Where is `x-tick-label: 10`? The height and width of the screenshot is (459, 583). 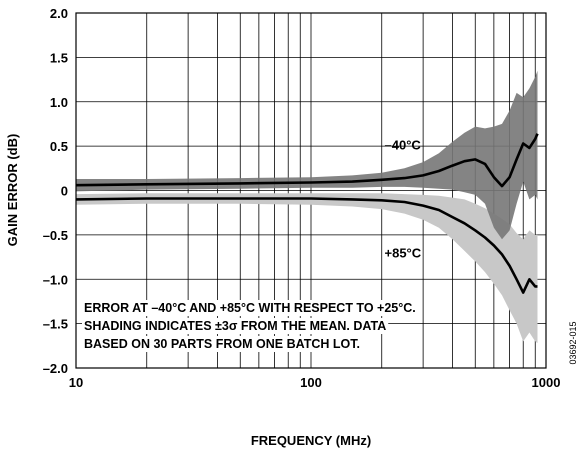
x-tick-label: 10 is located at coordinates (76, 382).